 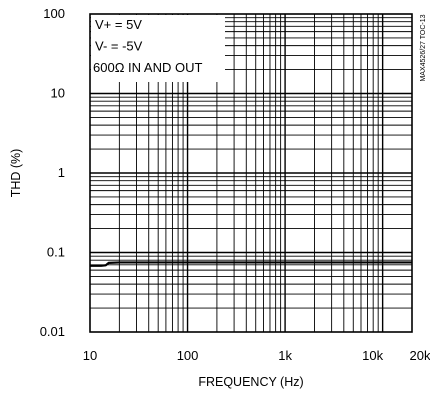 What do you see at coordinates (250, 382) in the screenshot?
I see `x-axis-label: FREQUENCY (Hz)` at bounding box center [250, 382].